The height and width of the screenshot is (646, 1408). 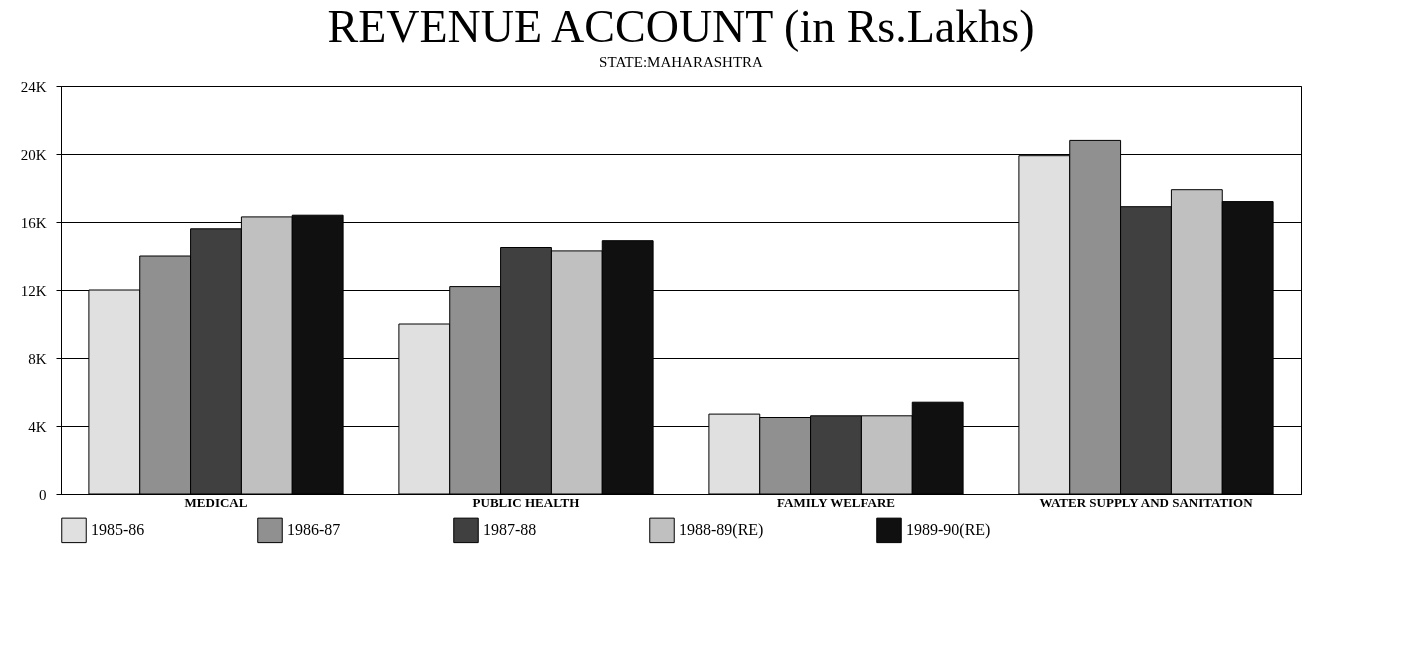 What do you see at coordinates (118, 530) in the screenshot?
I see `legend-label: 1985-86` at bounding box center [118, 530].